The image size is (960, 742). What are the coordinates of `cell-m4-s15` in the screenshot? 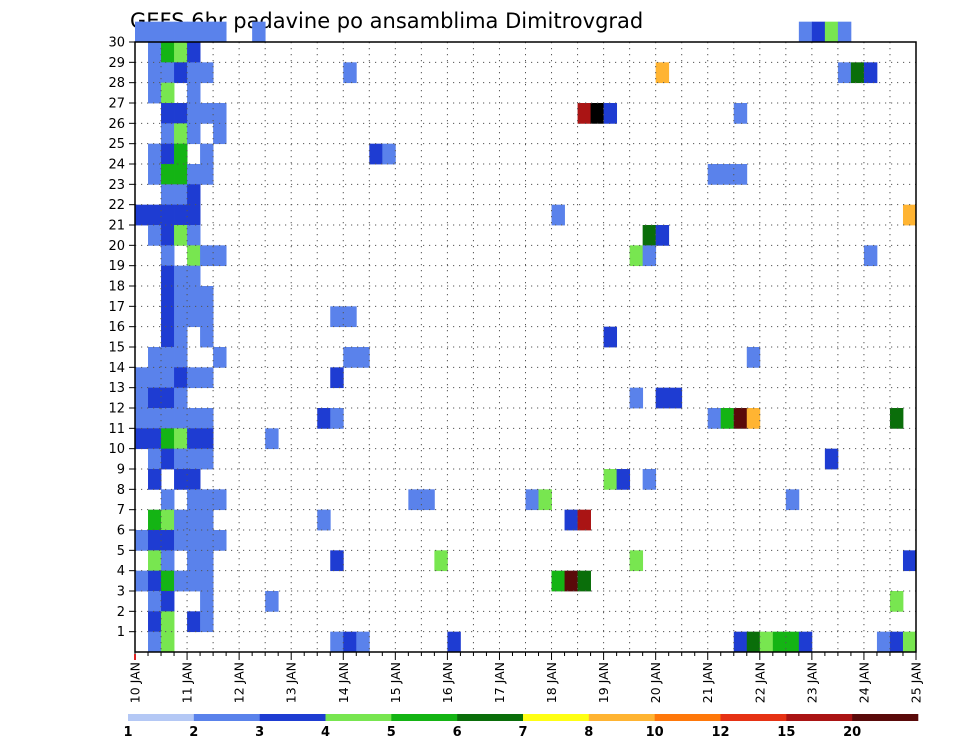 It's located at (337, 561).